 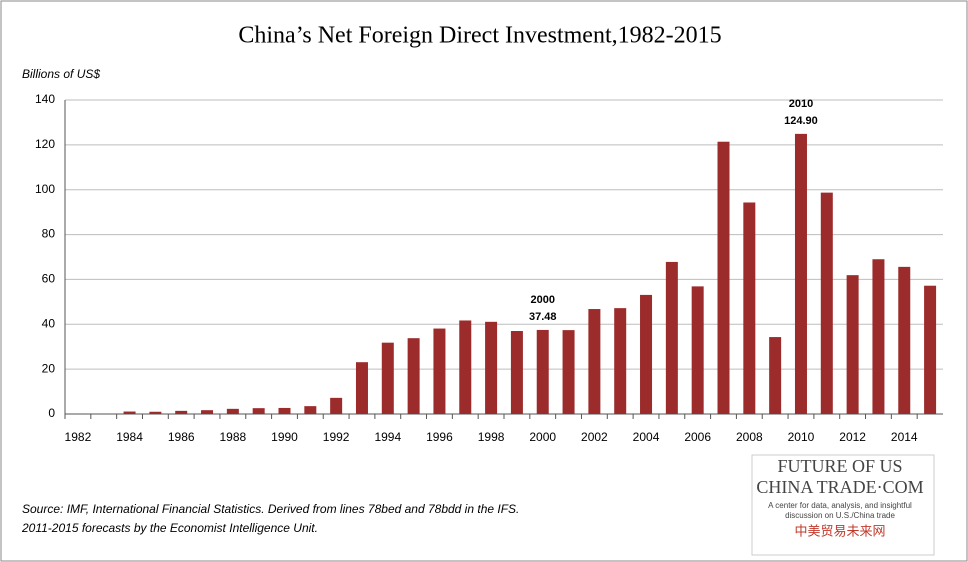 What do you see at coordinates (801, 104) in the screenshot?
I see `annotation-year: 2010` at bounding box center [801, 104].